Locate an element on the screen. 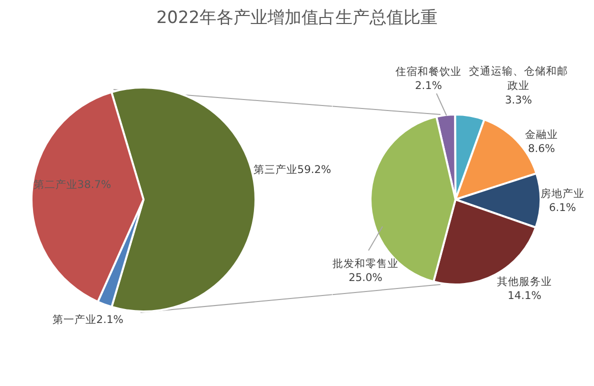  slice-label: 其他服务业 is located at coordinates (524, 281).